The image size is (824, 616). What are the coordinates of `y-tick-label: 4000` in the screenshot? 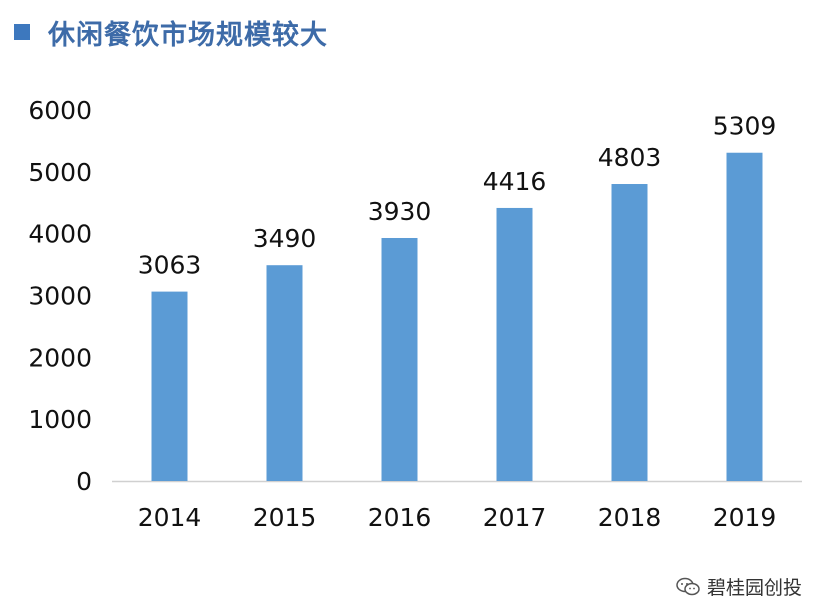 It's located at (60, 234).